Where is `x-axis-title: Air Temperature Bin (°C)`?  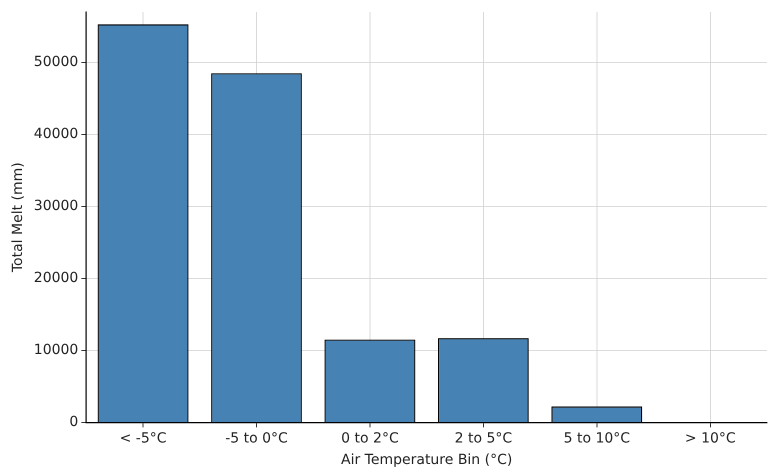
x-axis-title: Air Temperature Bin (°C) is located at coordinates (426, 460).